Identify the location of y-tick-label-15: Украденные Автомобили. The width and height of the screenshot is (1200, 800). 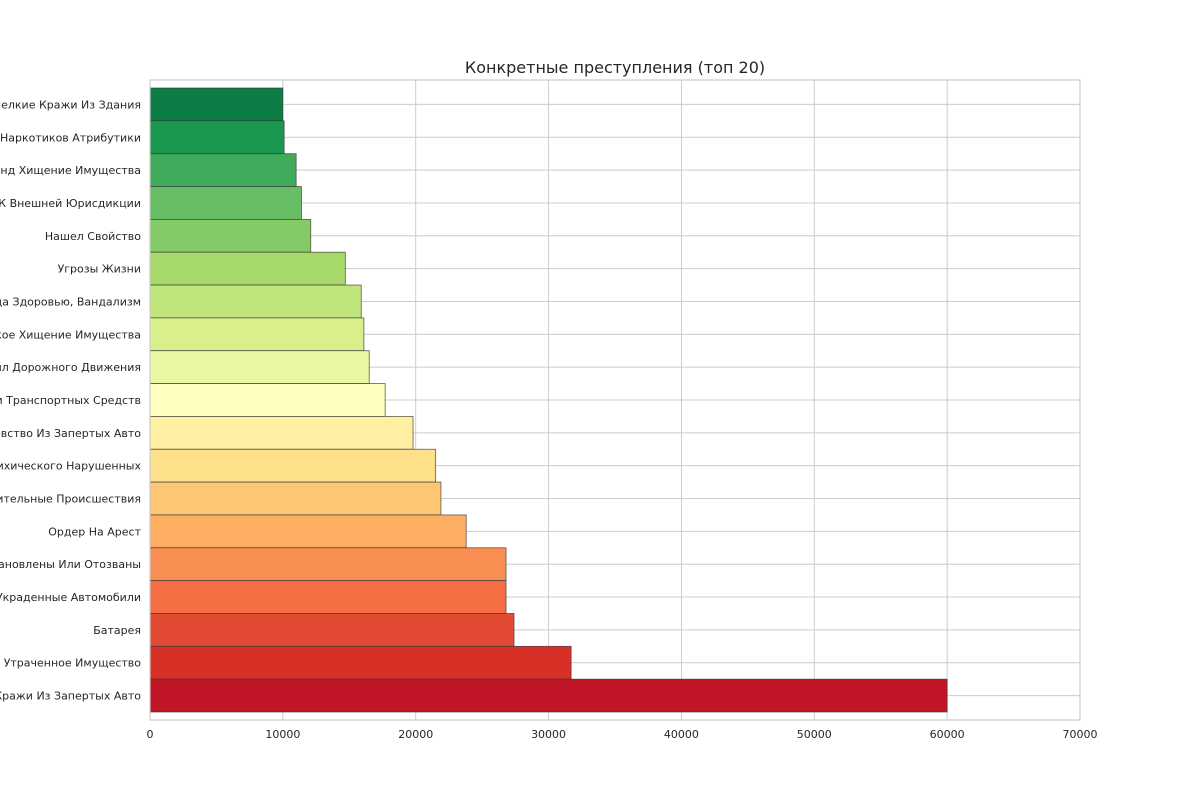
(70, 597).